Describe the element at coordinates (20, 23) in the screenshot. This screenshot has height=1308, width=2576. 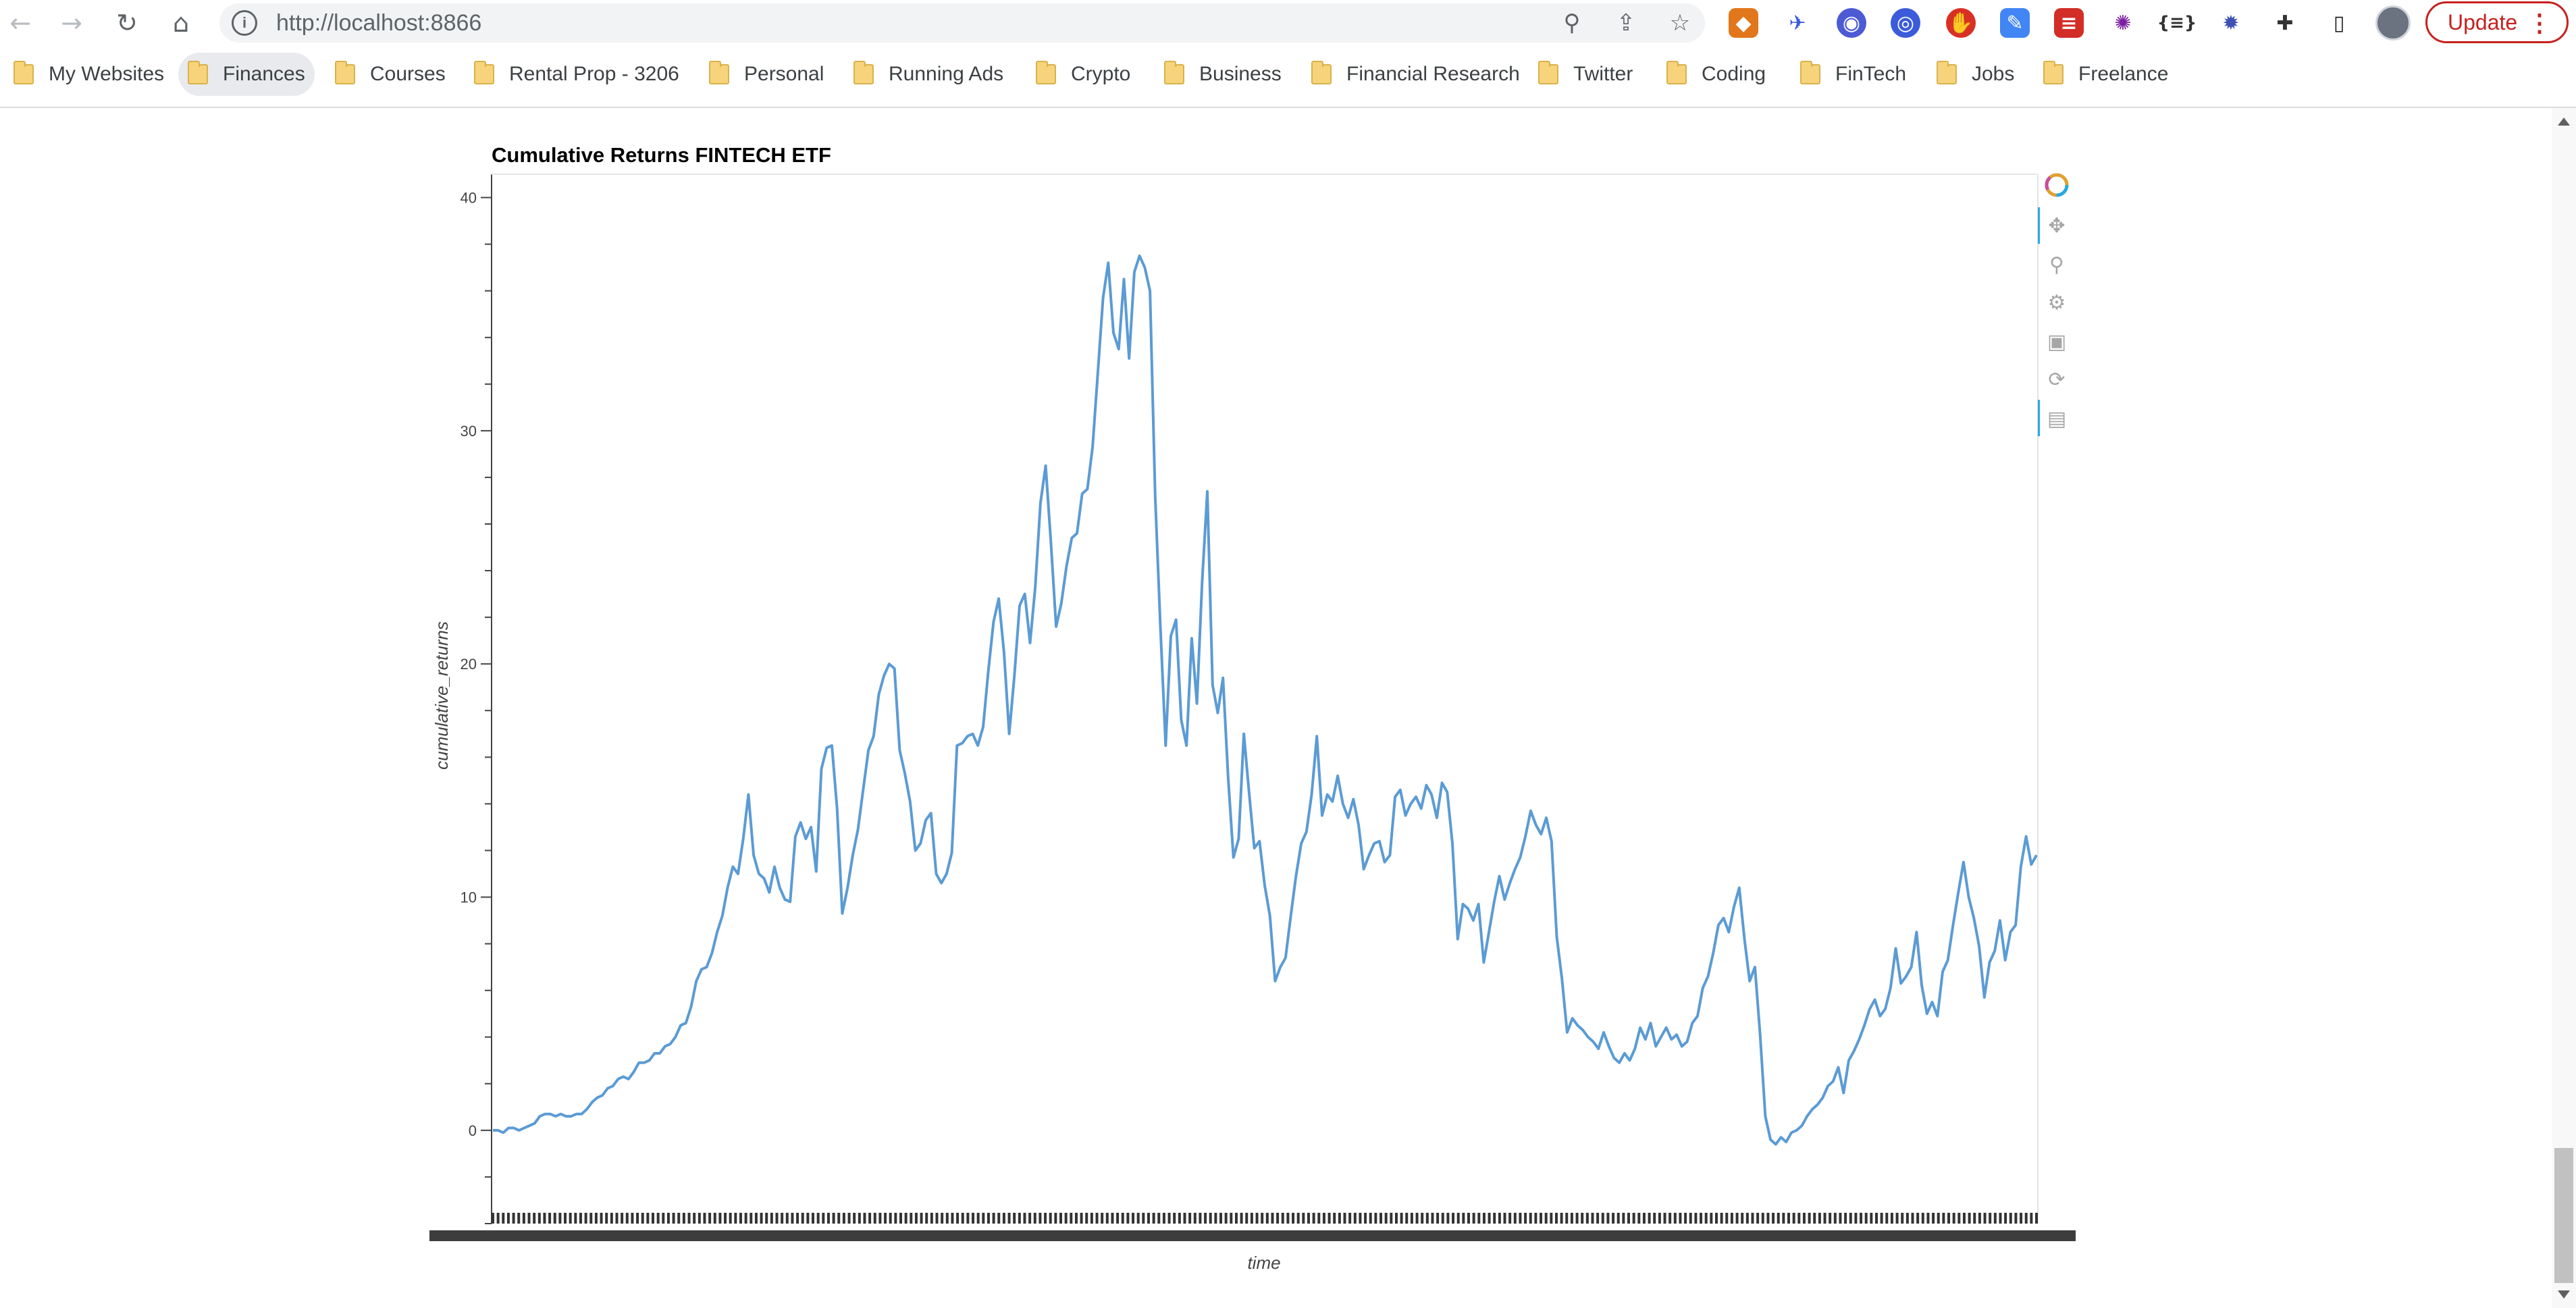
I see `back-arrow-icon: ←` at that location.